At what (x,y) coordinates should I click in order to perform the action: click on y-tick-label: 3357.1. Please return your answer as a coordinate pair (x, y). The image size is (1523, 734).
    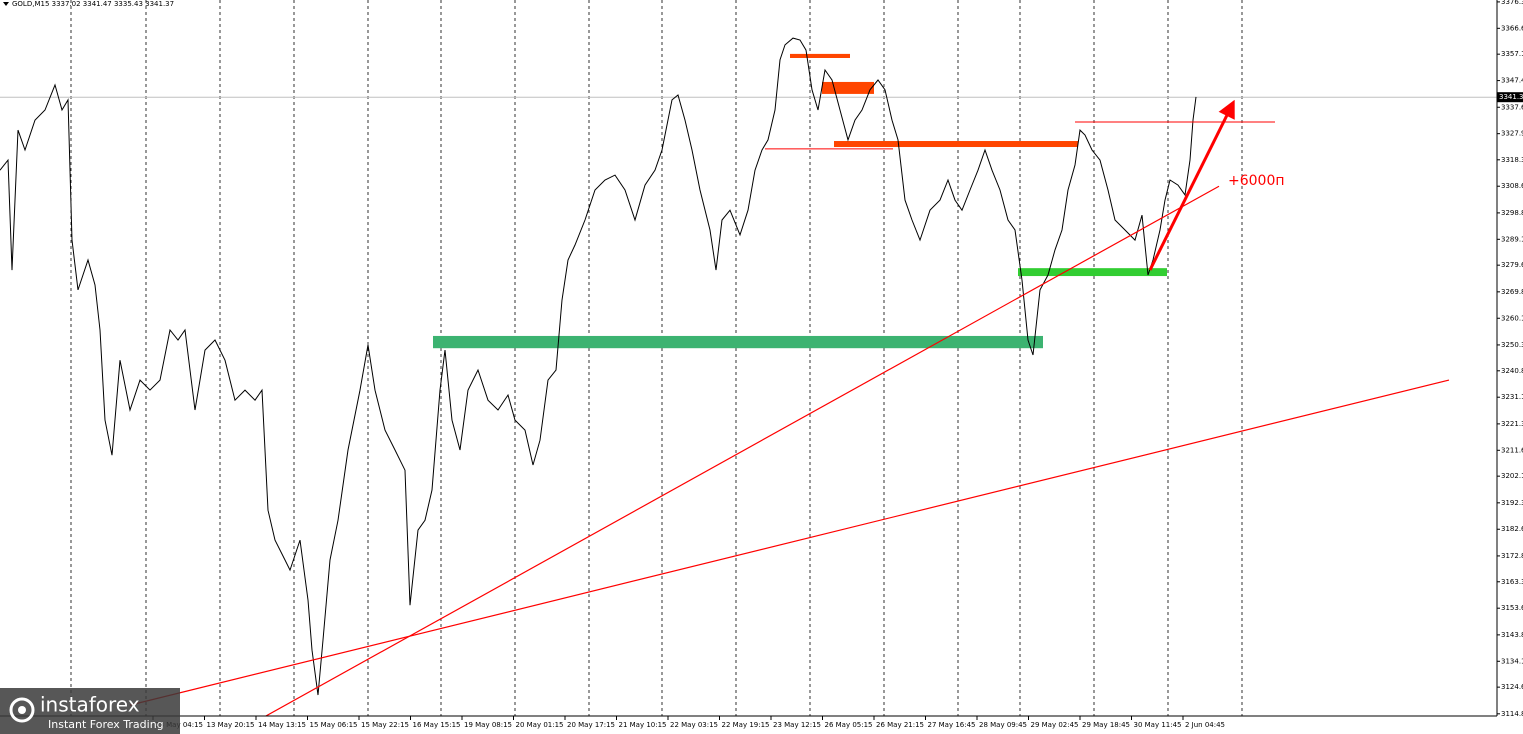
    Looking at the image, I should click on (1512, 54).